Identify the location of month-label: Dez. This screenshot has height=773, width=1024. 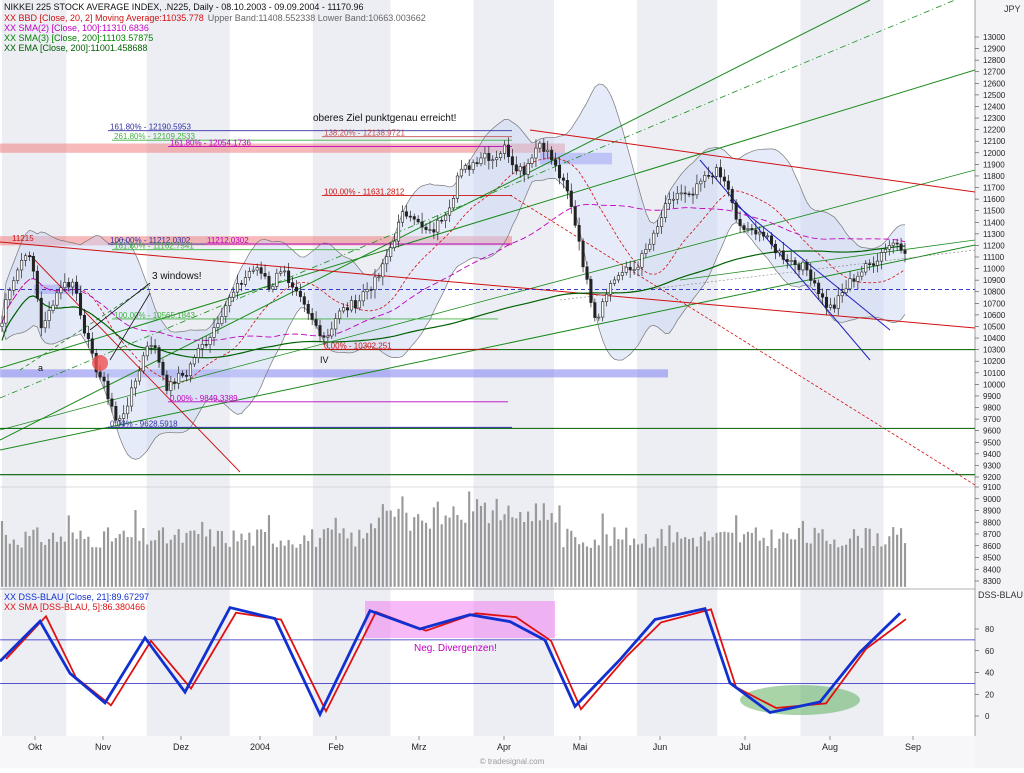
(181, 747).